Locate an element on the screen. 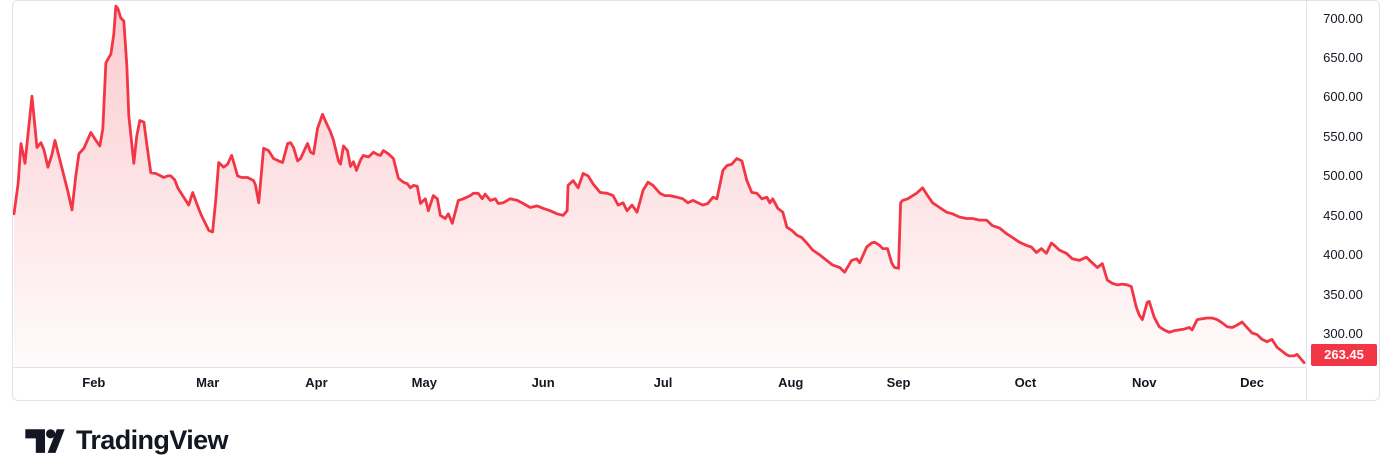 The width and height of the screenshot is (1394, 476). time-axis-label-jul: Jul is located at coordinates (663, 382).